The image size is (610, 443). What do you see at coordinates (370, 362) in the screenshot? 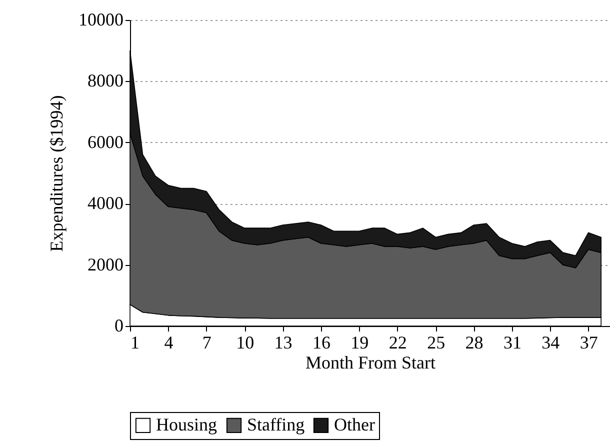
I see `x-axis-title: Month From Start` at bounding box center [370, 362].